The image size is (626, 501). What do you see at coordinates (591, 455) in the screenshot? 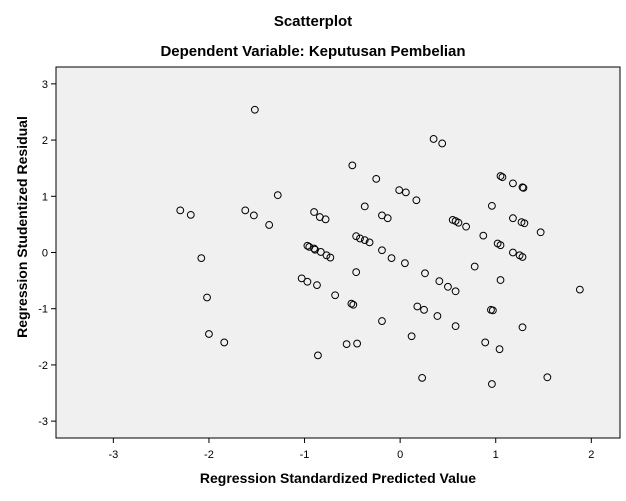
I see `x-tick-label: 2` at bounding box center [591, 455].